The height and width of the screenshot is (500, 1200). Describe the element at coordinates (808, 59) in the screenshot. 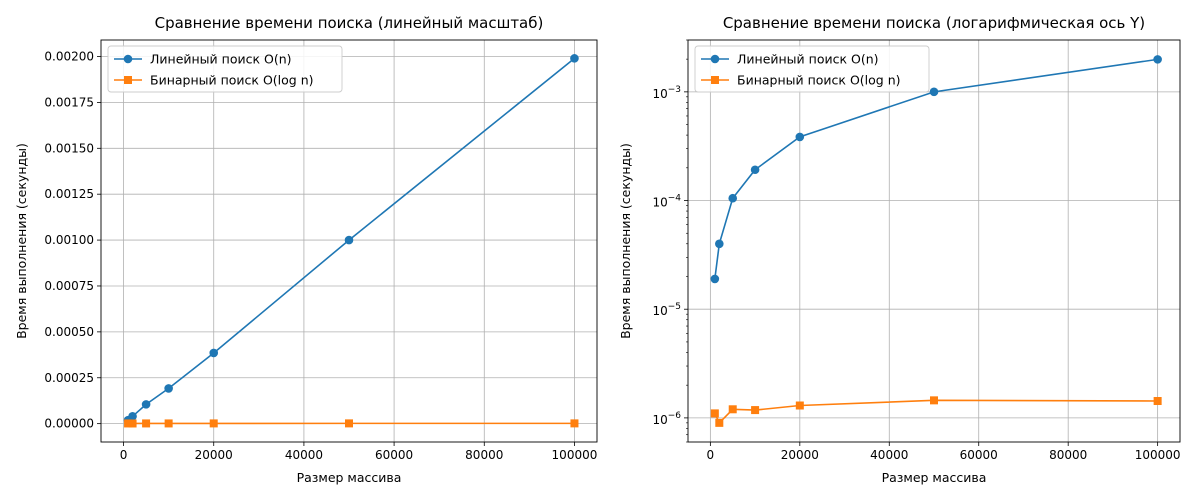

I see `log-legend-linear-search-label: Линейный поиск O(n)` at that location.